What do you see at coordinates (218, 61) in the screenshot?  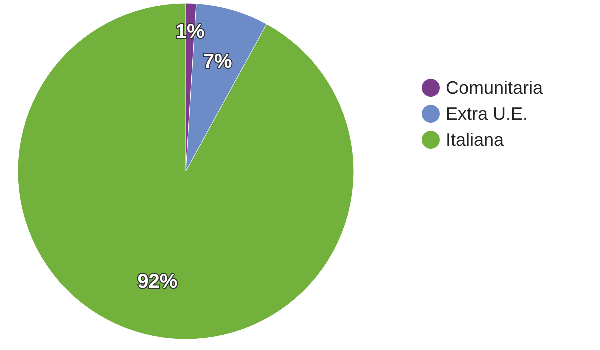 I see `data-label: 7%` at bounding box center [218, 61].